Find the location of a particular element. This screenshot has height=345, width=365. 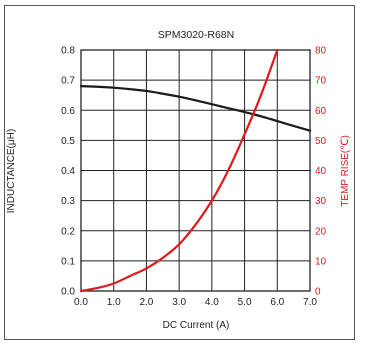

inductance-line is located at coordinates (195, 108).